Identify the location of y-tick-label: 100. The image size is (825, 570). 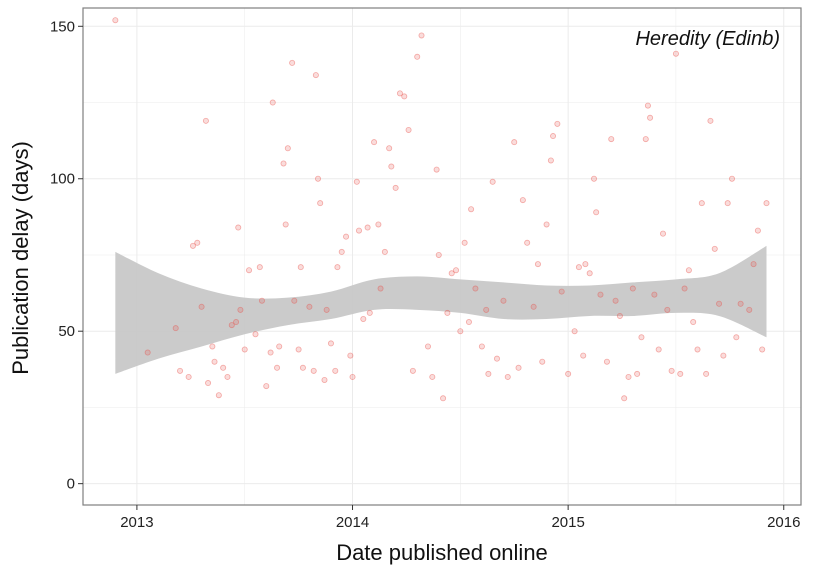
(62, 179).